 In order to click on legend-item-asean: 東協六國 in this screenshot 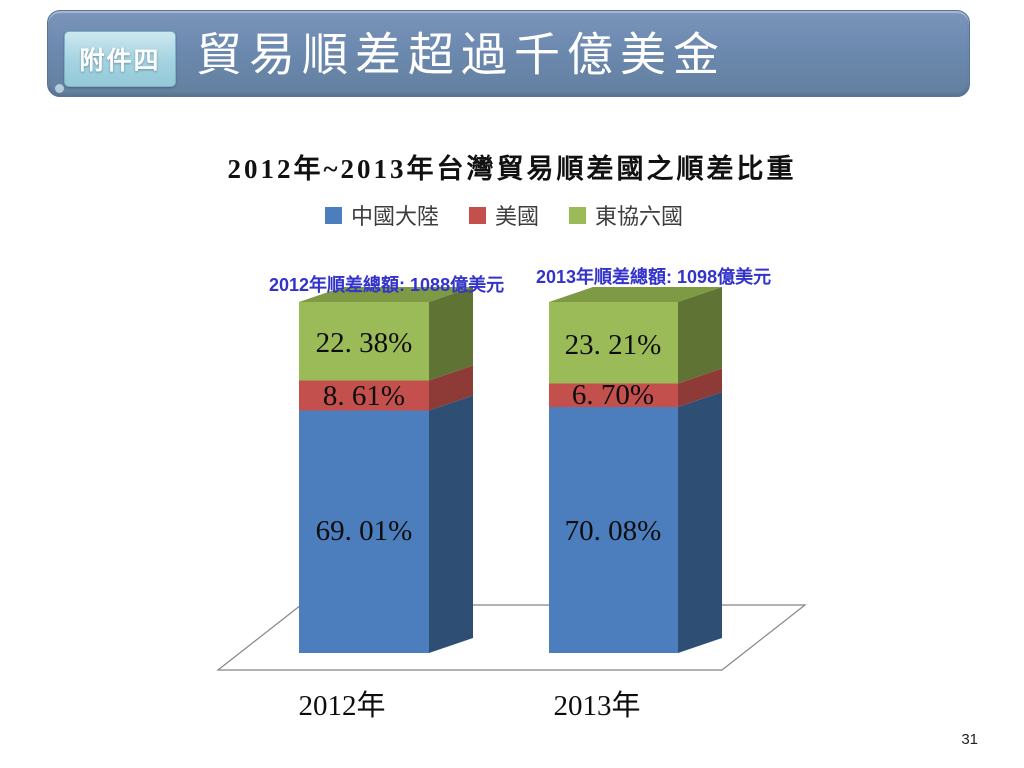, I will do `click(626, 215)`.